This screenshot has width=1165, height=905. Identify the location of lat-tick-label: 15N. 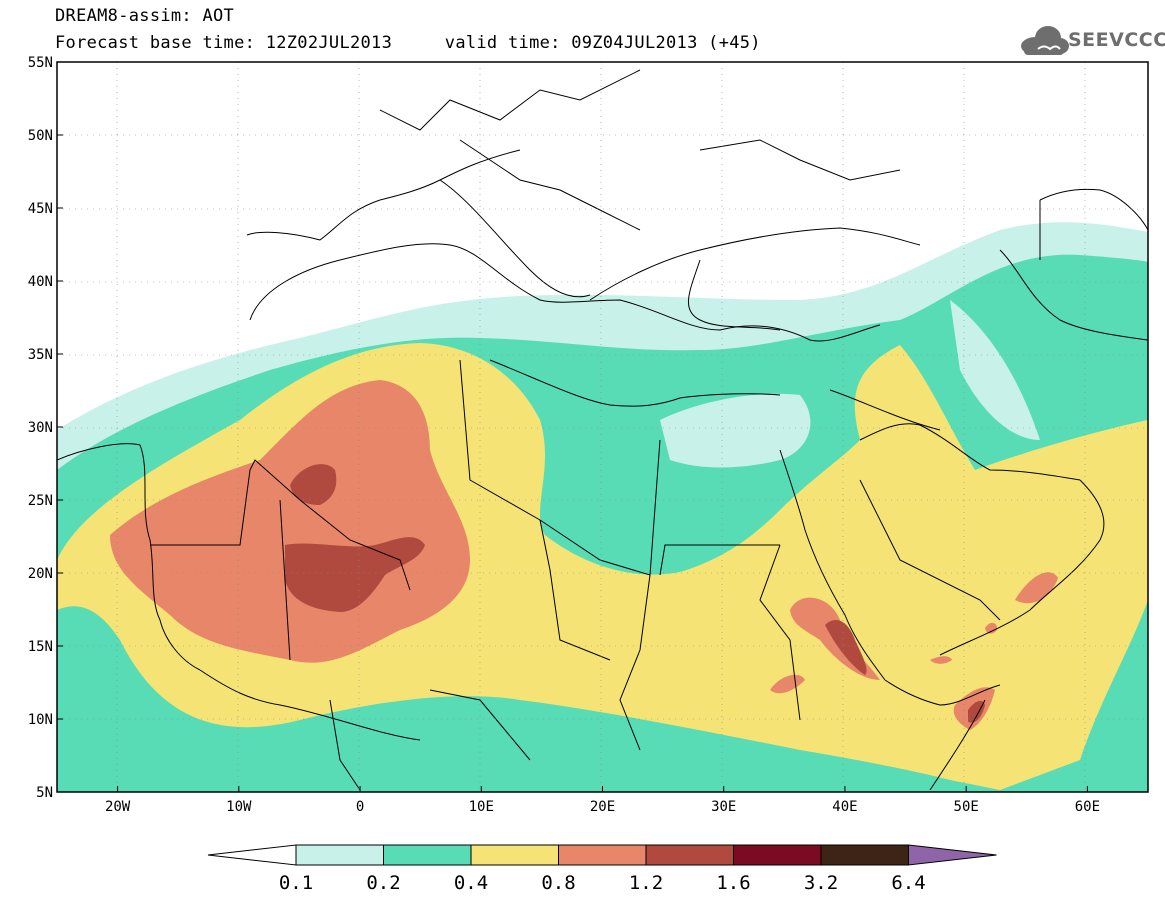
(40, 647).